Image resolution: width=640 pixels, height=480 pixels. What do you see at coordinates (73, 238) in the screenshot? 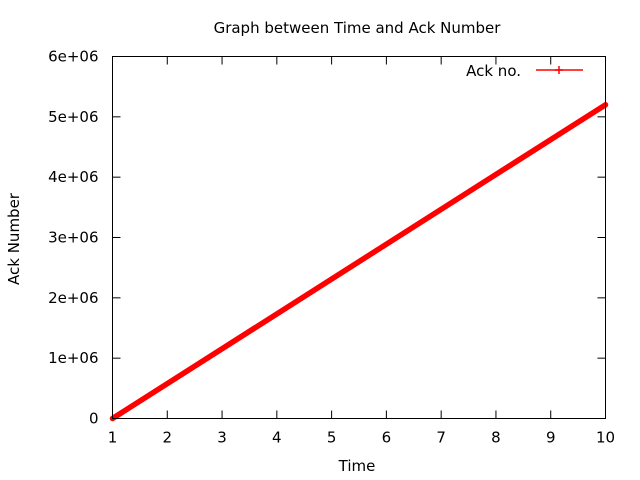
I see `y-tick-label: 3e+06` at bounding box center [73, 238].